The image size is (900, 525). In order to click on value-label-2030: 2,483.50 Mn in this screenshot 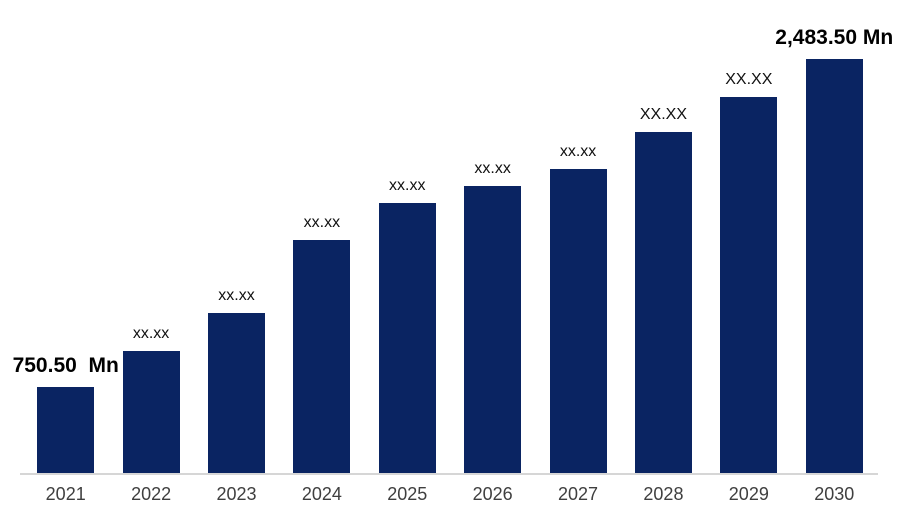, I will do `click(834, 37)`.